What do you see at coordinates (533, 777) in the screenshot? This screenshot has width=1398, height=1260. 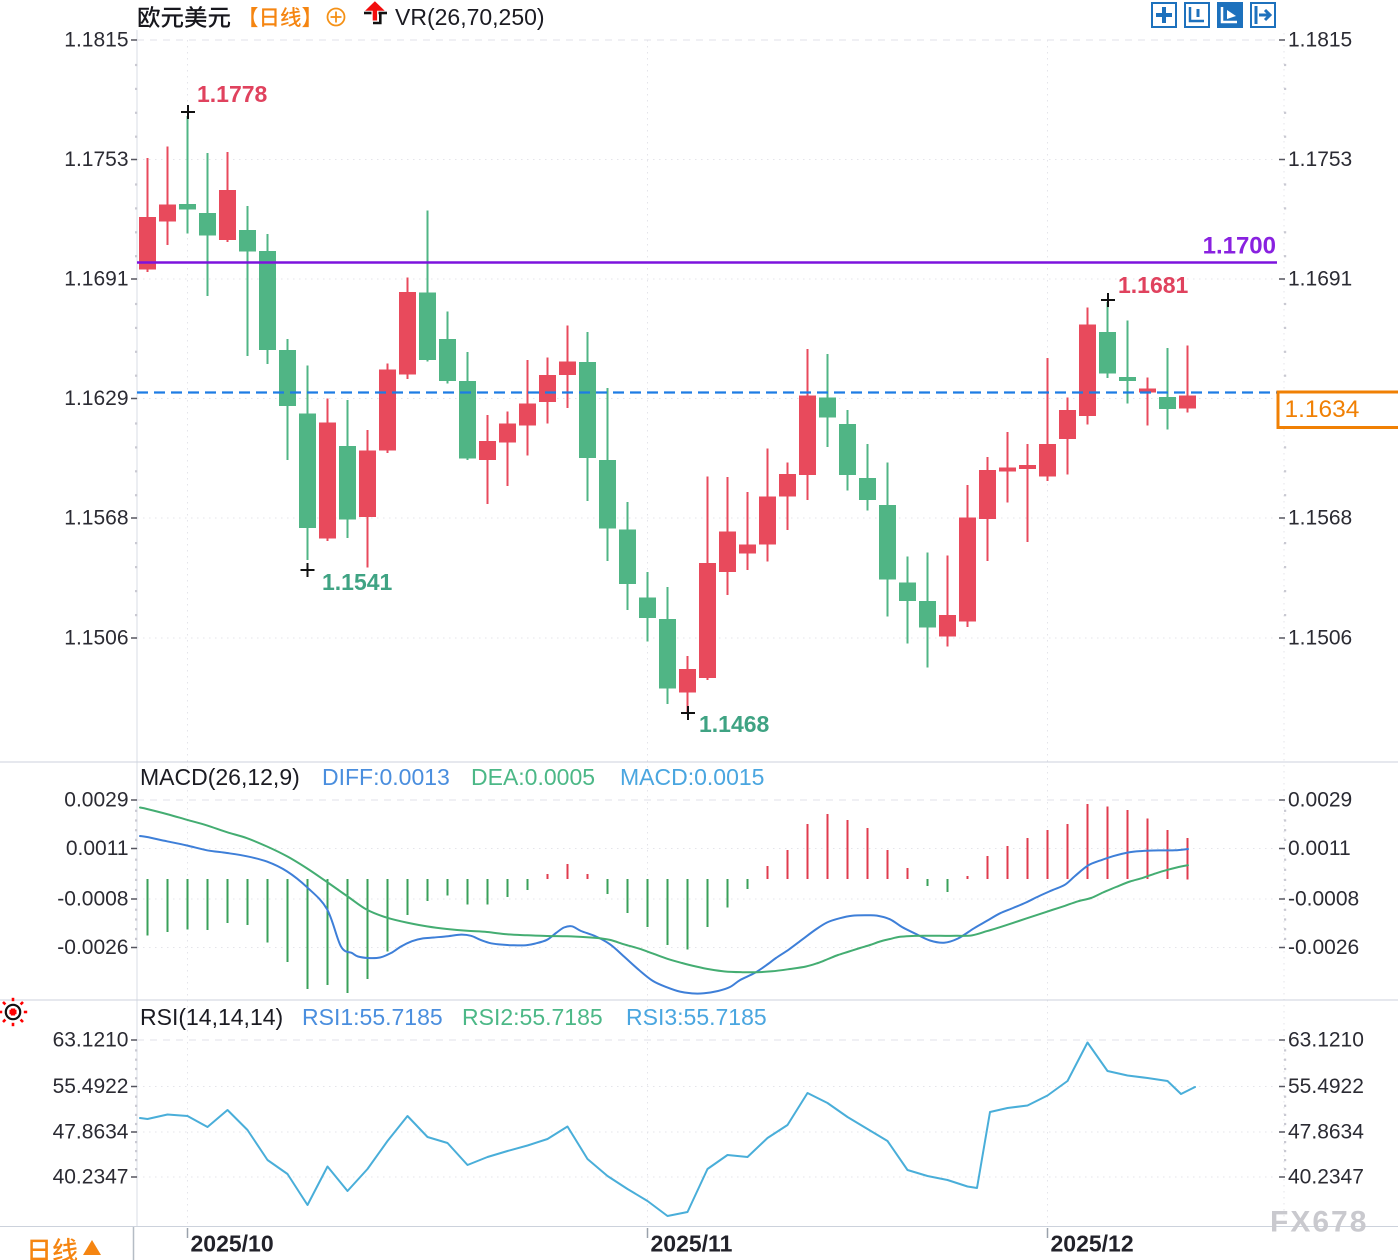 I see `svg-text: DEA:0.0005` at bounding box center [533, 777].